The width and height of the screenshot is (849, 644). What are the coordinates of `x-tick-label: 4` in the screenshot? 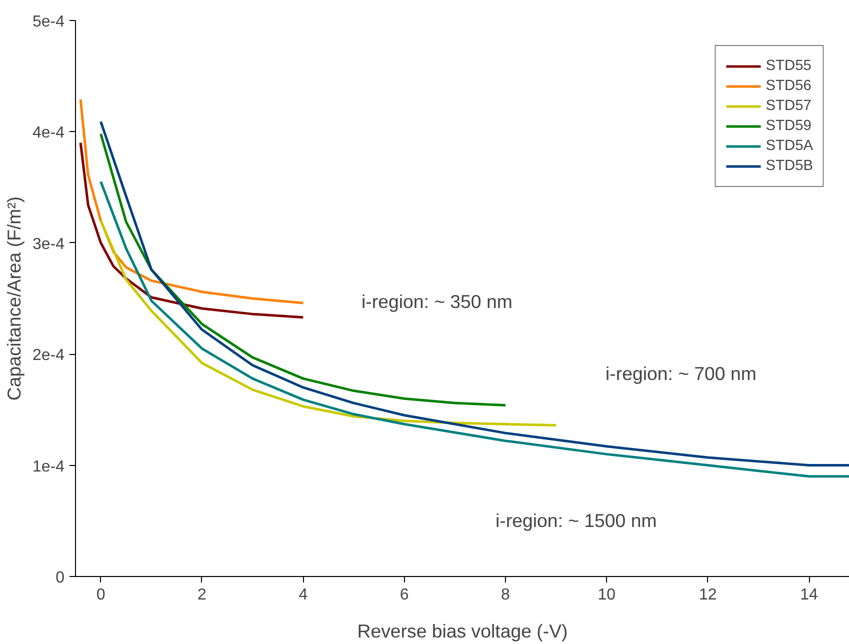 It's located at (303, 595).